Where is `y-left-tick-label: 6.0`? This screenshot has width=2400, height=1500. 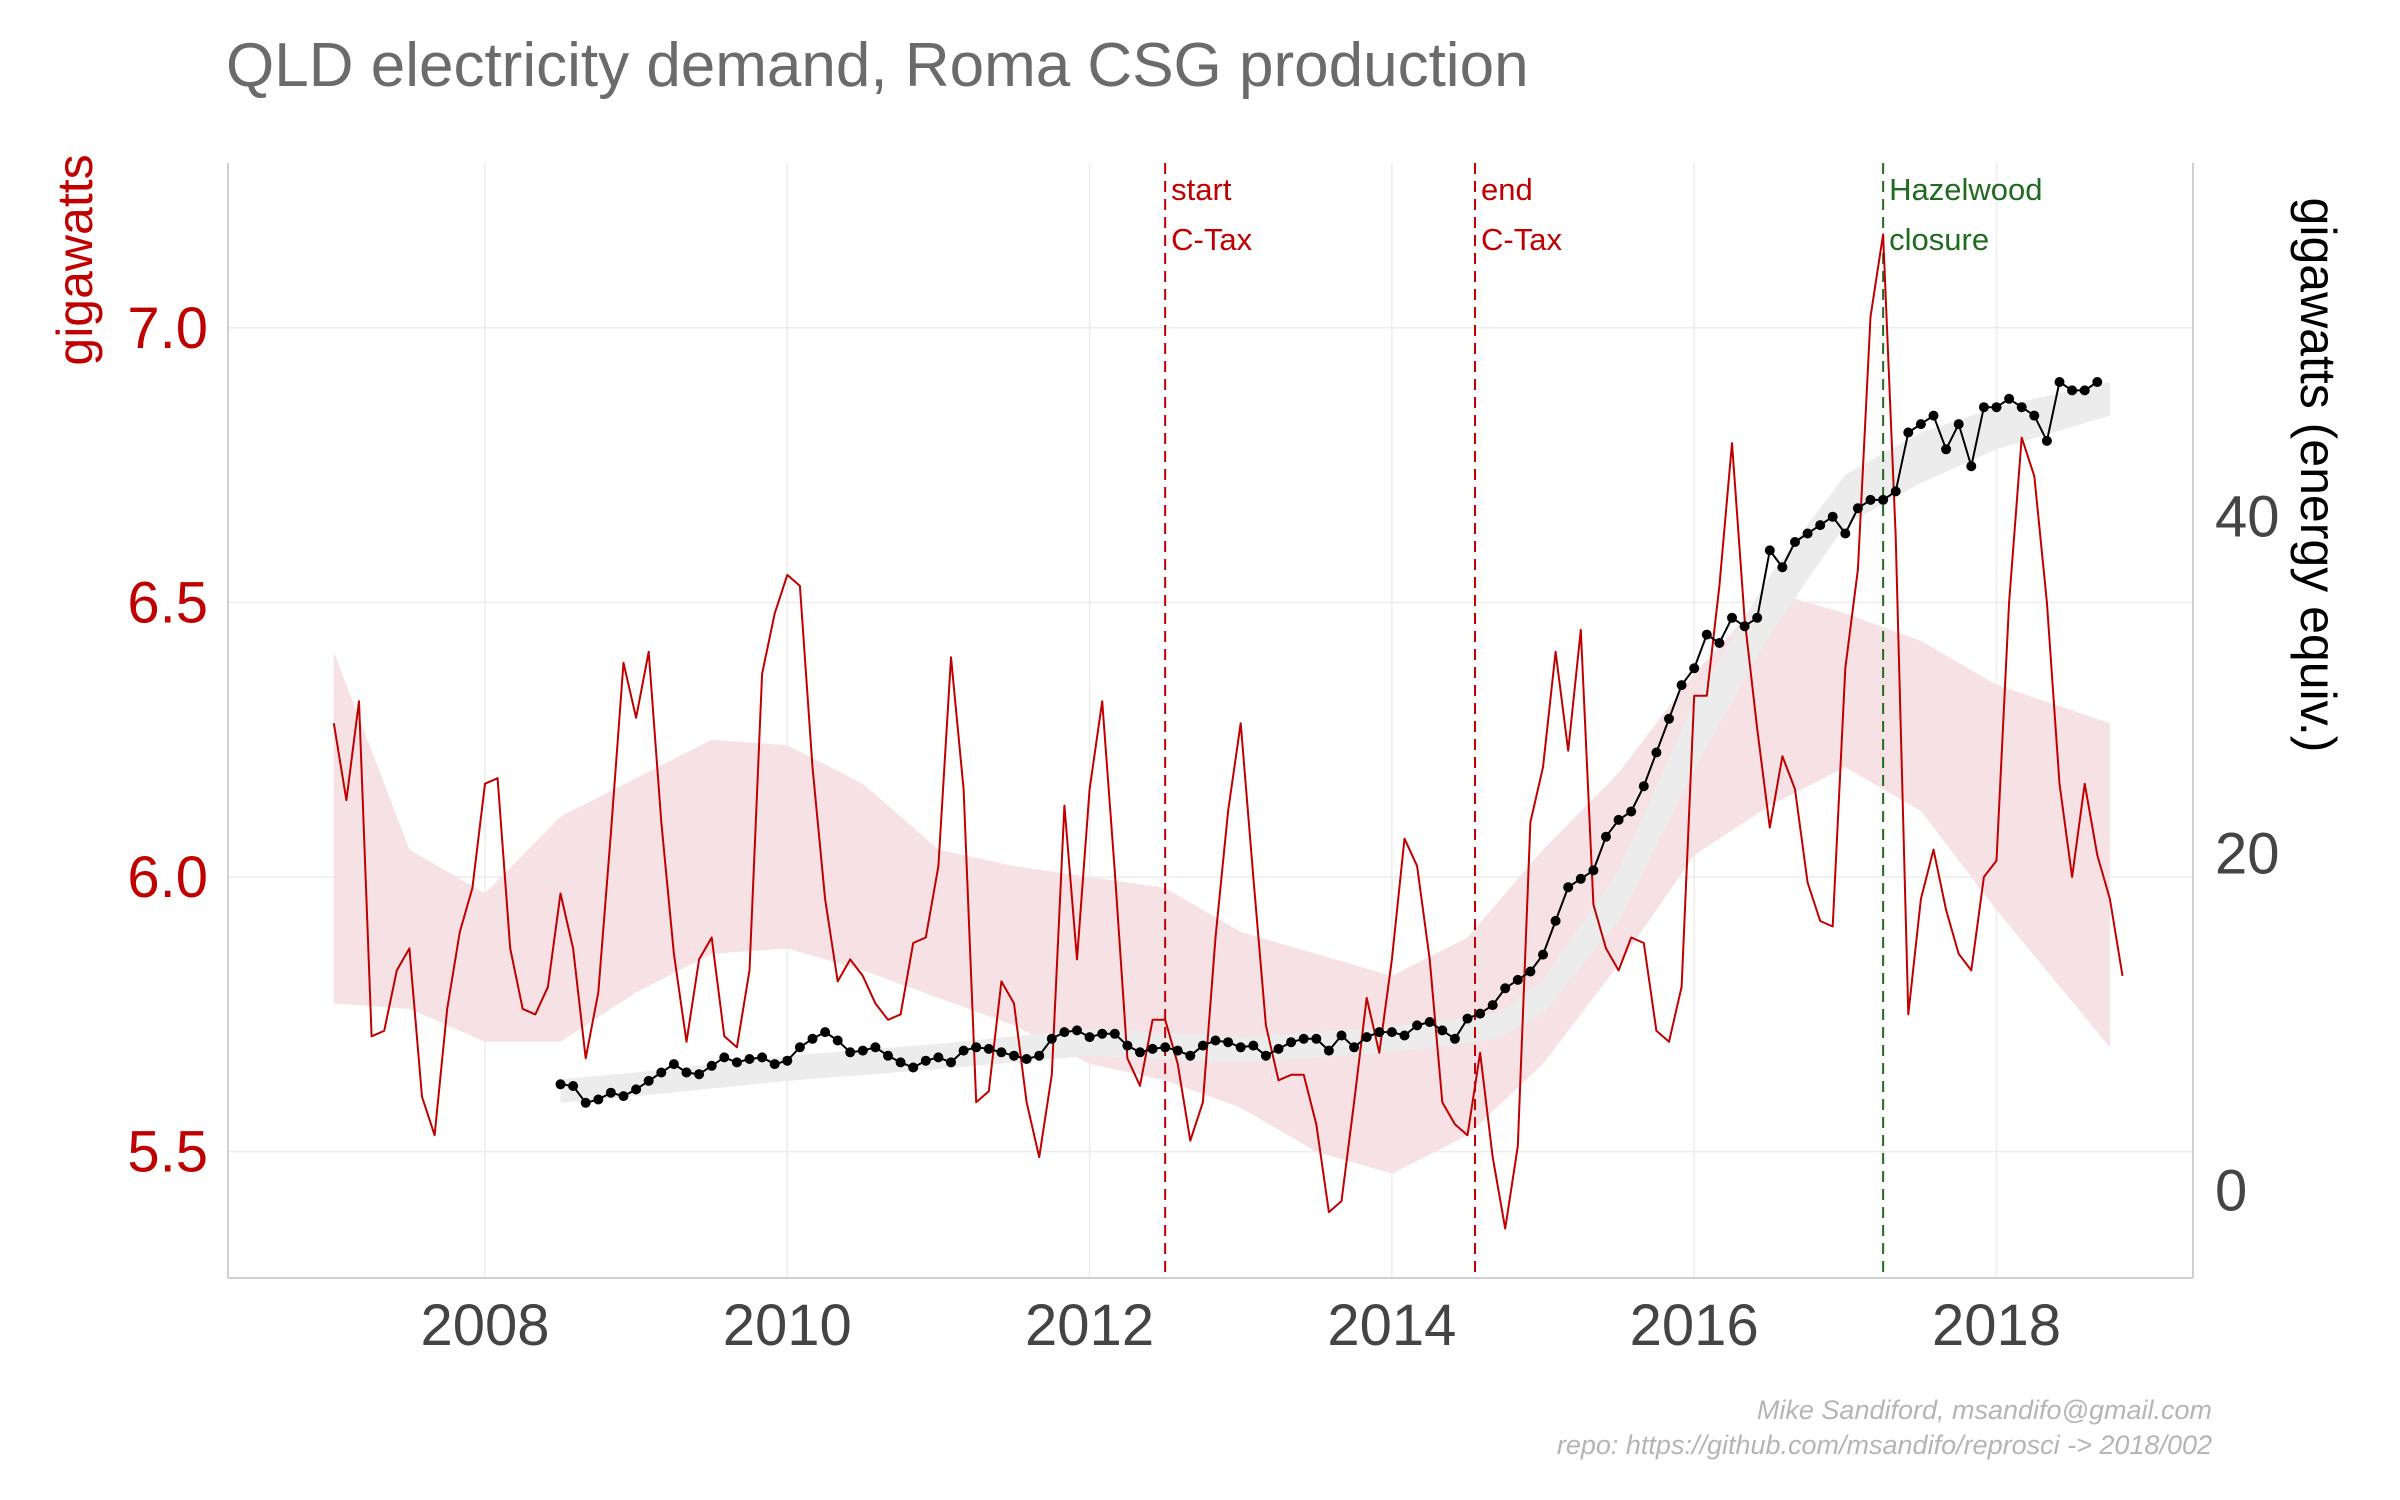
y-left-tick-label: 6.0 is located at coordinates (167, 877).